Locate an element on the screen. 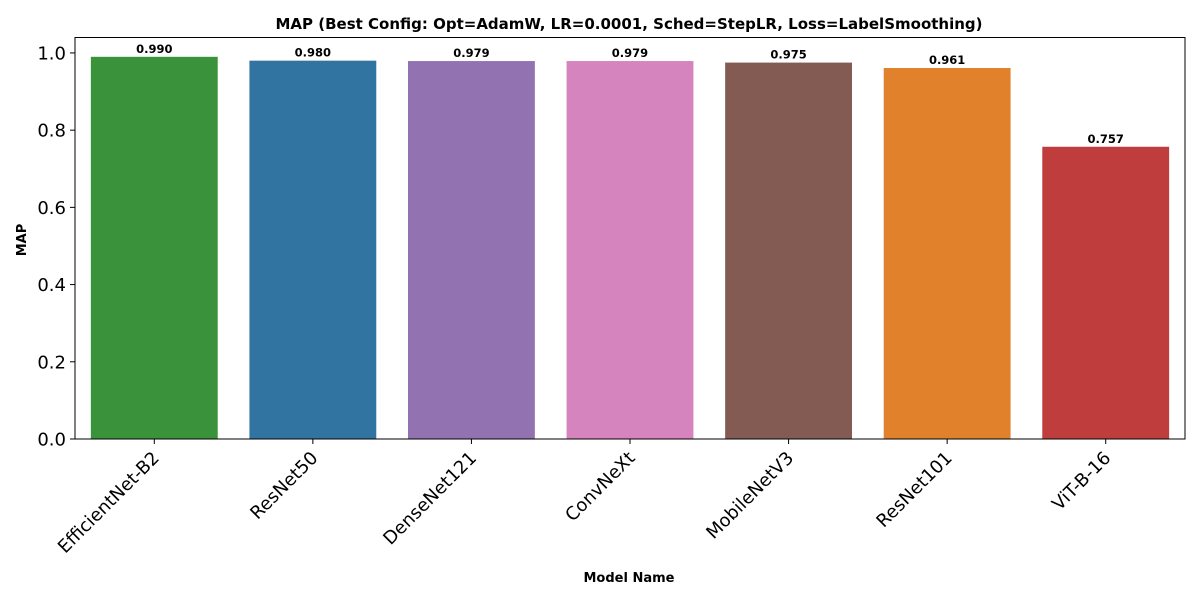  bar-value-label: 0.980 is located at coordinates (313, 53).